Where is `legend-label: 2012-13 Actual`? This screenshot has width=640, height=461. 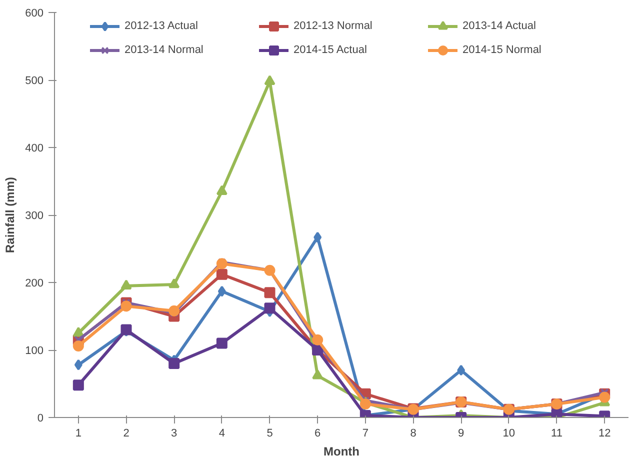 legend-label: 2012-13 Actual is located at coordinates (161, 26).